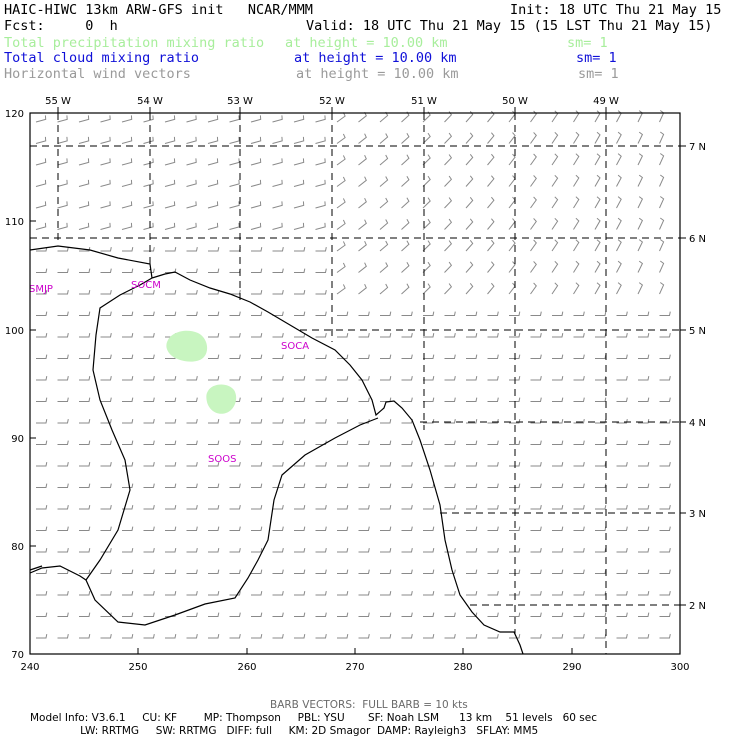 The height and width of the screenshot is (740, 740). Describe the element at coordinates (697, 423) in the screenshot. I see `lat-label: 4 N` at that location.